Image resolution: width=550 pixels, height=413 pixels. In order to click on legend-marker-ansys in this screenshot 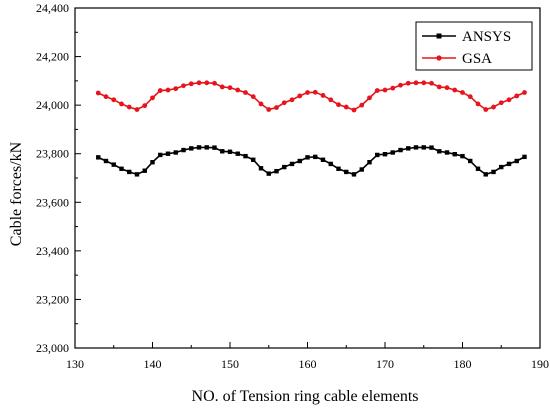, I will do `click(439, 36)`.